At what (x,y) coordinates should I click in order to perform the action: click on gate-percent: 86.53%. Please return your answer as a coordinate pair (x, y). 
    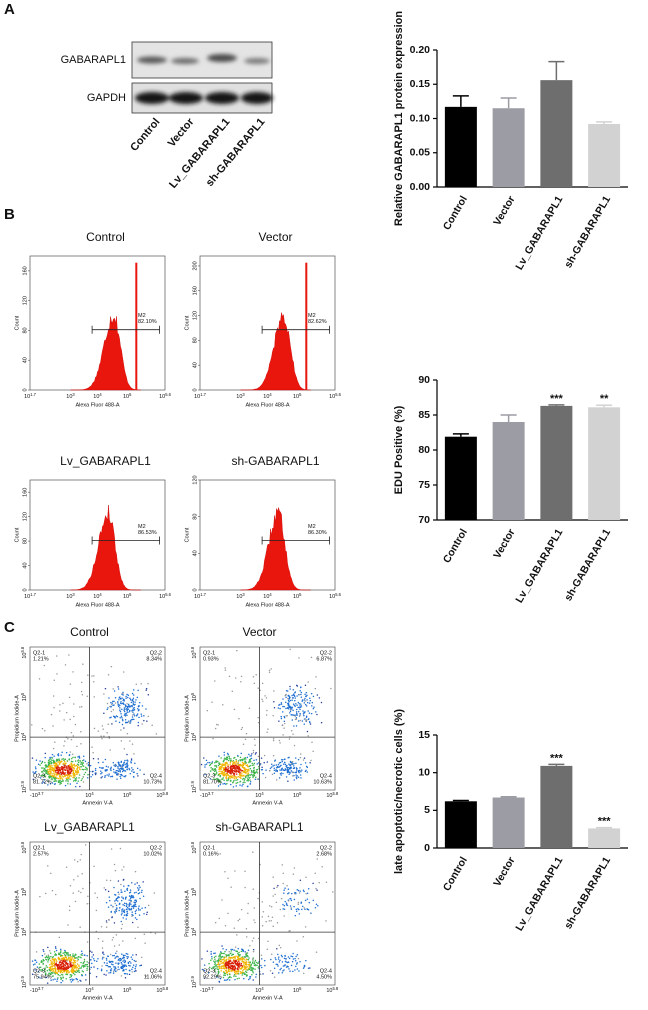
    Looking at the image, I should click on (147, 533).